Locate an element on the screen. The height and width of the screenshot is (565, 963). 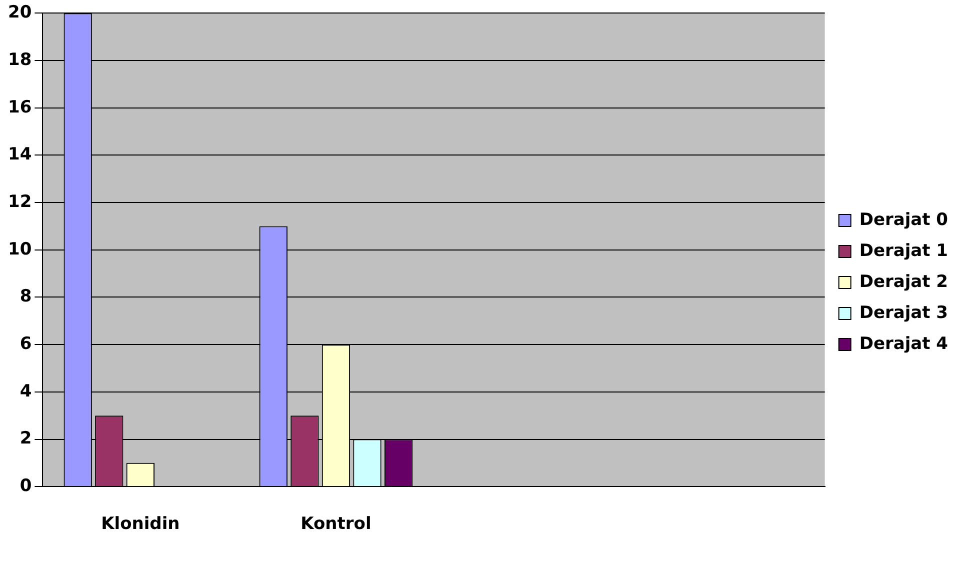
x-tick-label: Klonidin is located at coordinates (140, 524).